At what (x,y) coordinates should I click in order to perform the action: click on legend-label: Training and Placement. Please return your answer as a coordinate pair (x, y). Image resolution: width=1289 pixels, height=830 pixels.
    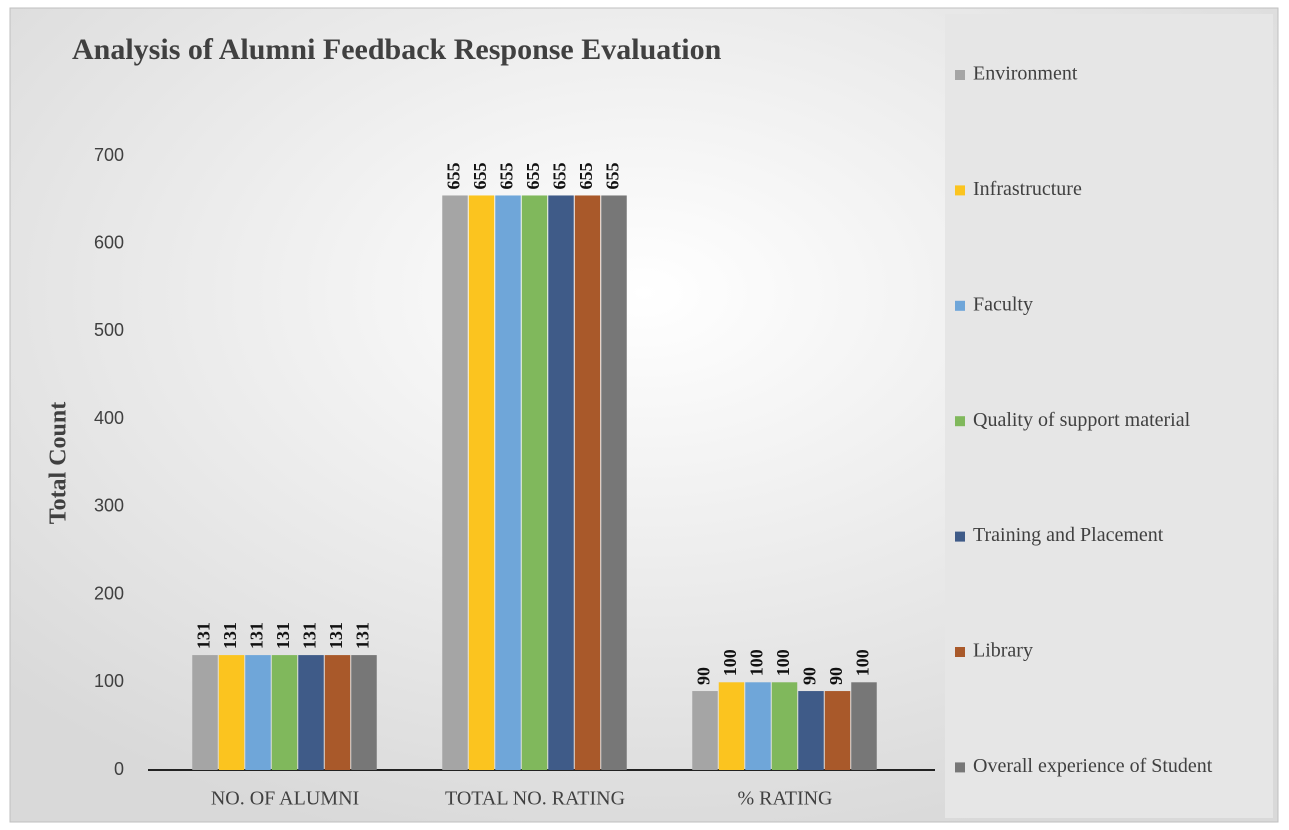
    Looking at the image, I should click on (1068, 535).